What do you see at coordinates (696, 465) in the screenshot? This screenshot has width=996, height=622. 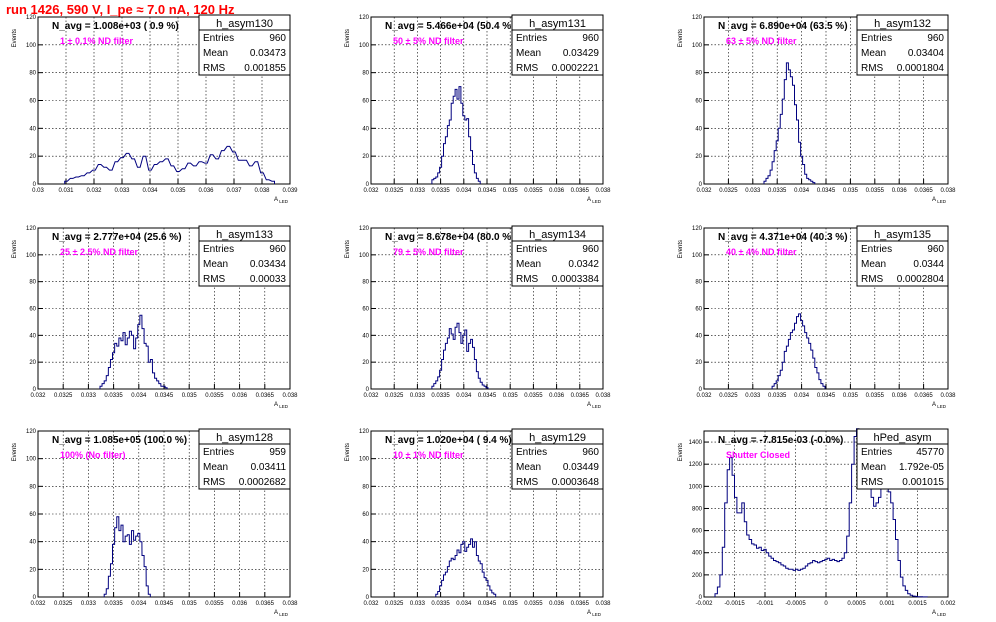 I see `y-tick-label: 1200` at bounding box center [696, 465].